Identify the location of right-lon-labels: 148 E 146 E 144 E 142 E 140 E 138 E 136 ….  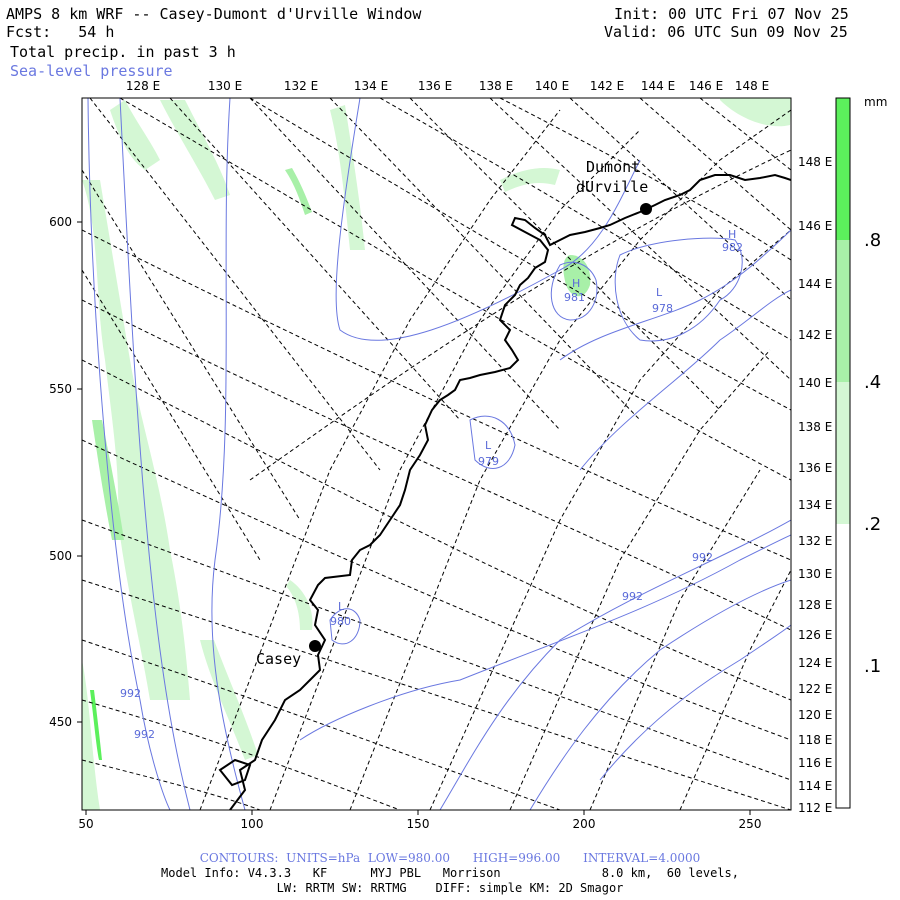
(815, 485).